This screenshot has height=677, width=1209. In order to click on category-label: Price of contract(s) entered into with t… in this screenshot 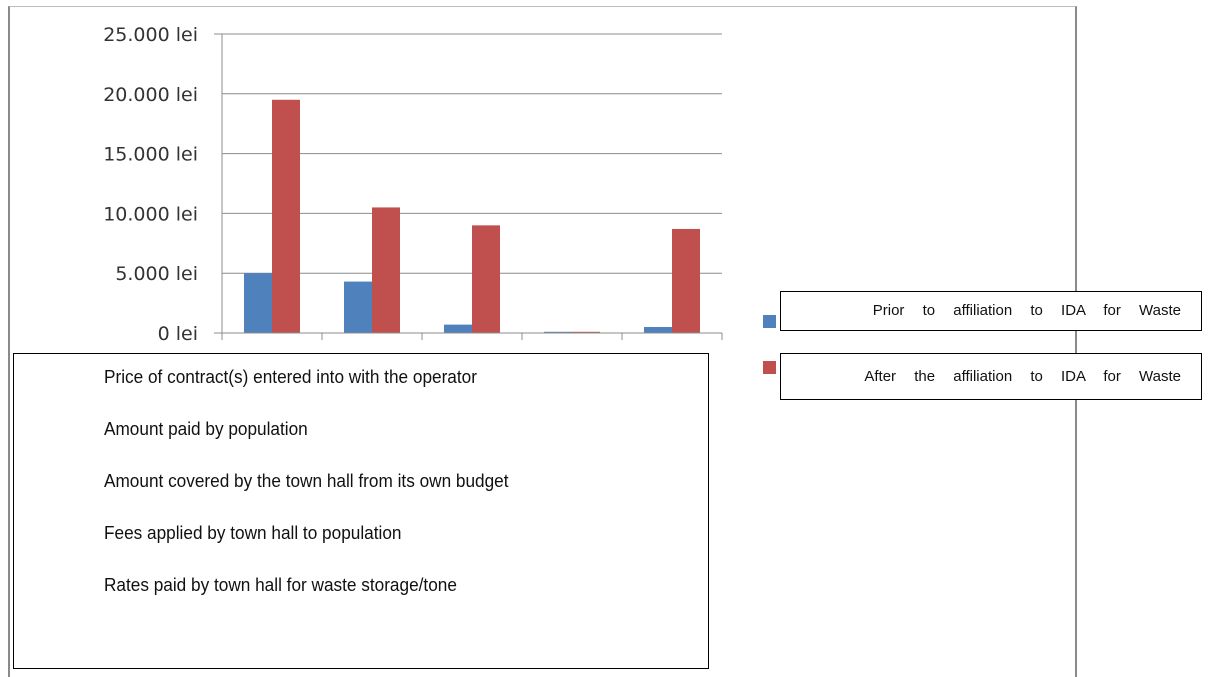, I will do `click(290, 376)`.